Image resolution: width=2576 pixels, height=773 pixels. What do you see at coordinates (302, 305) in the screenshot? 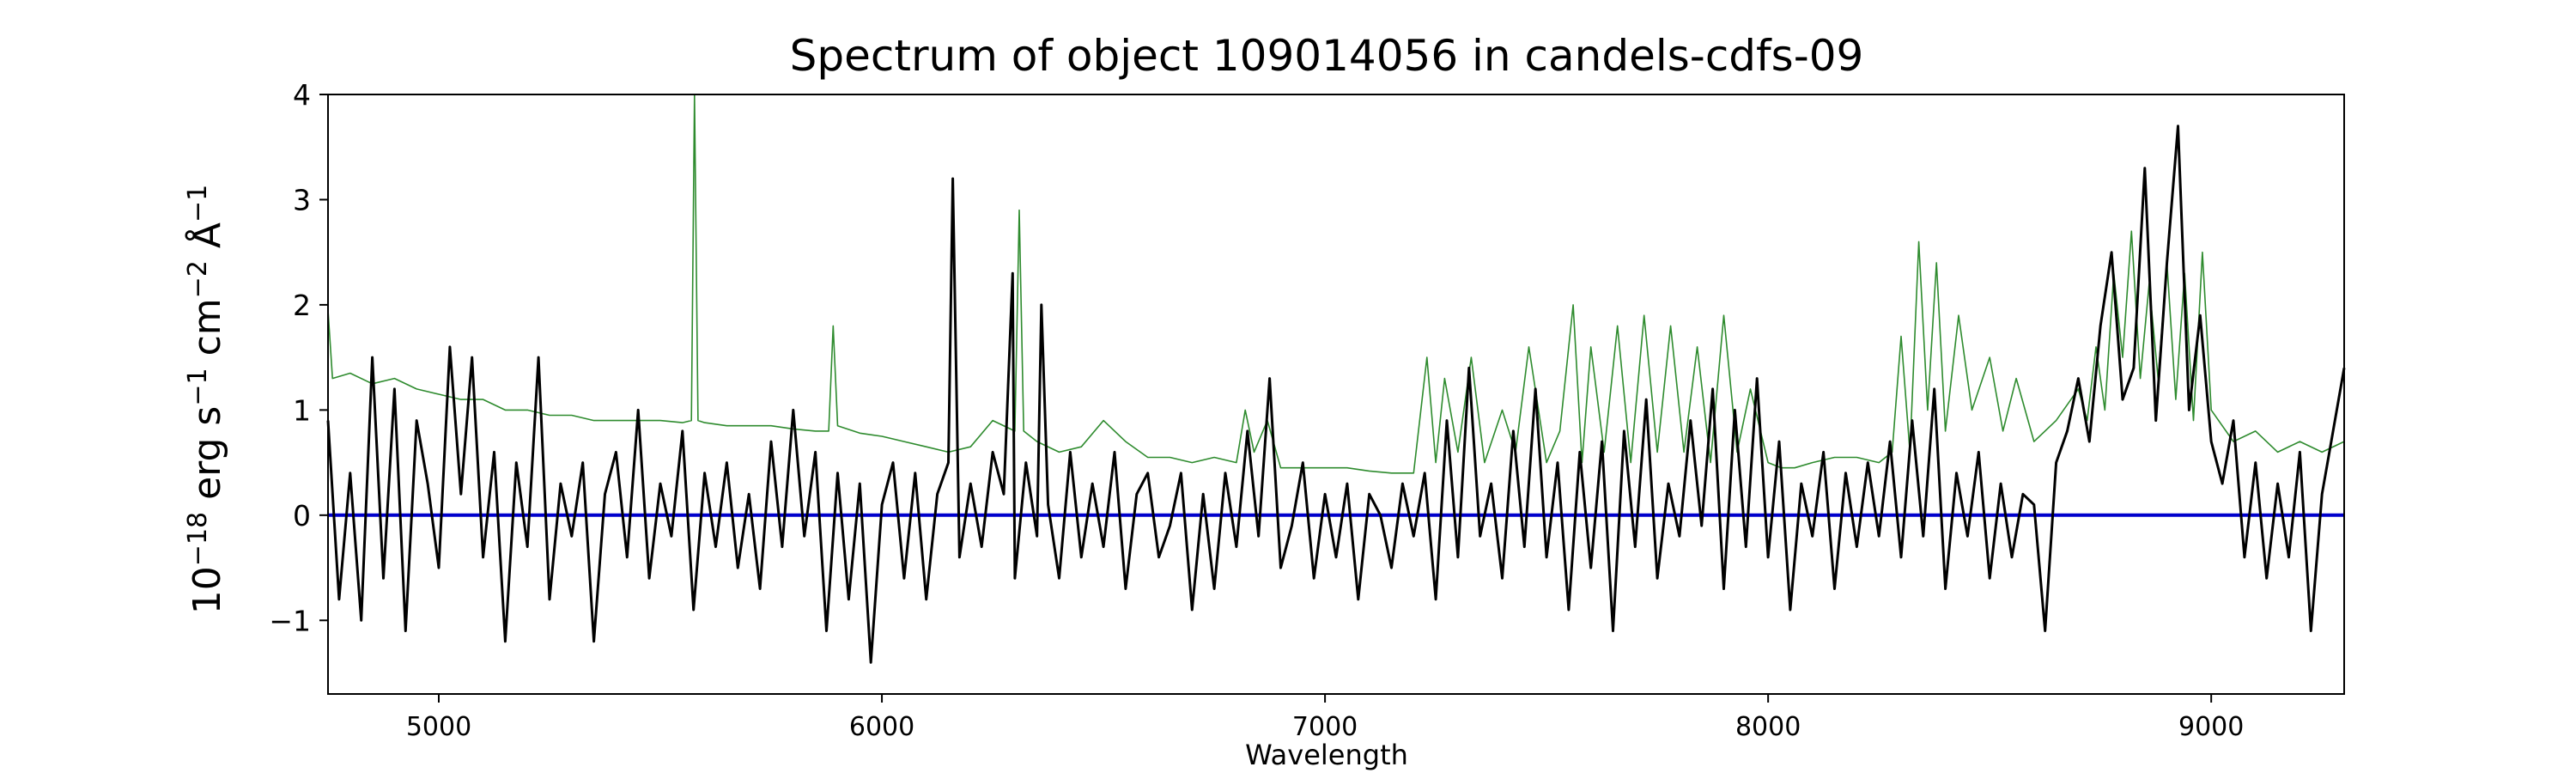
I see `y-tick-label: 2` at bounding box center [302, 305].